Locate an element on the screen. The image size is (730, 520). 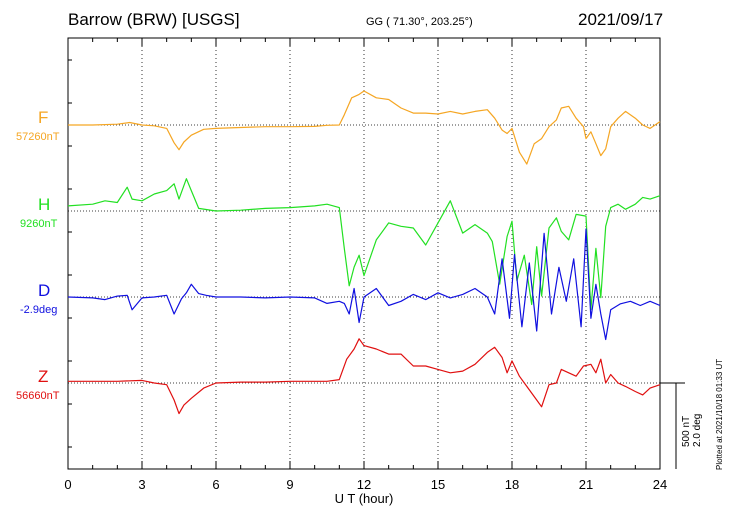
x-tick-label: 12 is located at coordinates (364, 484).